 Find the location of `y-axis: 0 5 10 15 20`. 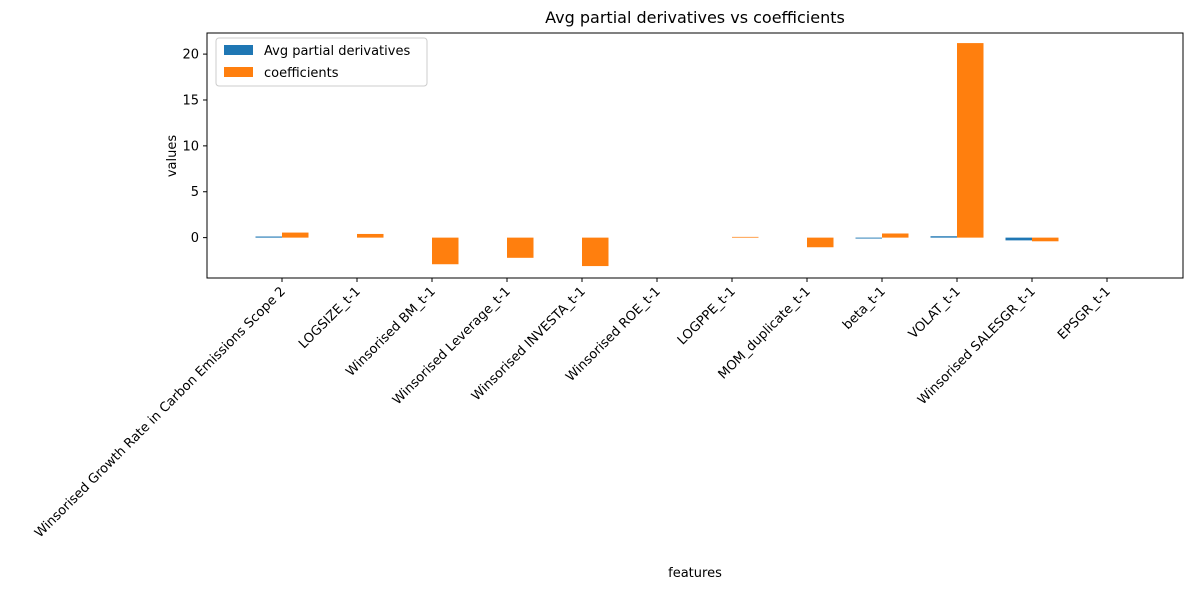

y-axis: 0 5 10 15 20 is located at coordinates (194, 147).